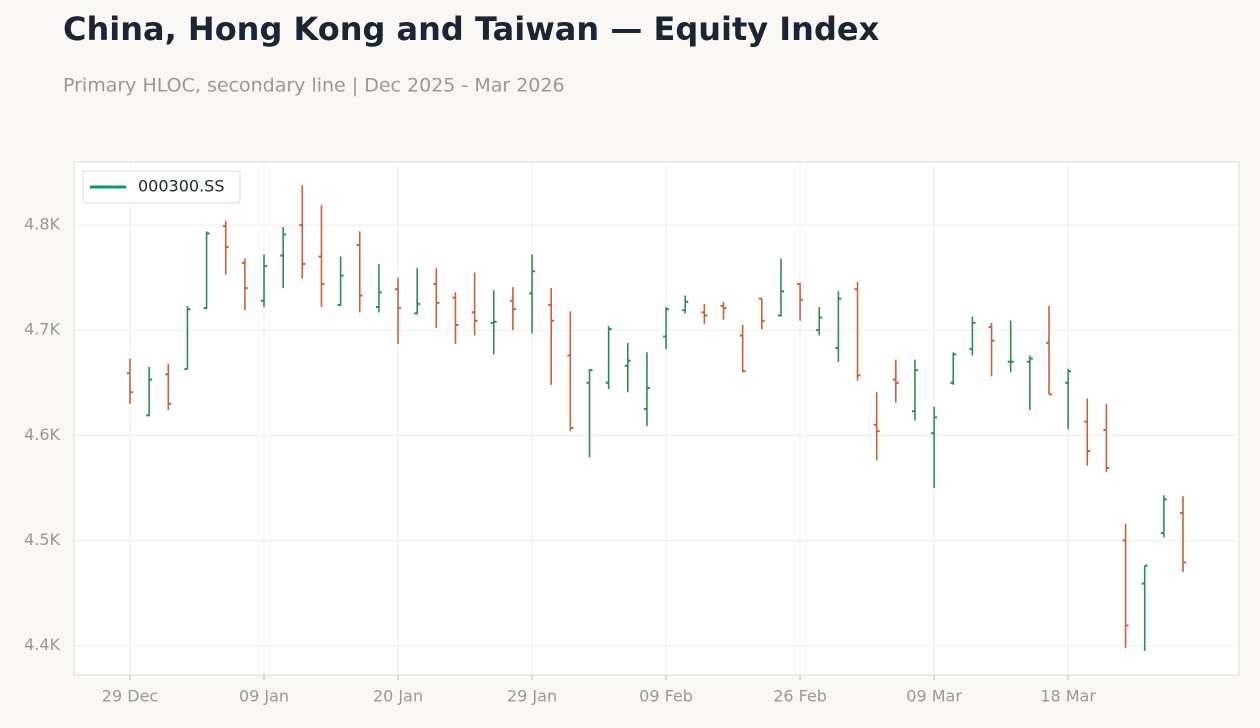 Image resolution: width=1260 pixels, height=728 pixels. I want to click on x-tick-label: 09 Jan, so click(264, 696).